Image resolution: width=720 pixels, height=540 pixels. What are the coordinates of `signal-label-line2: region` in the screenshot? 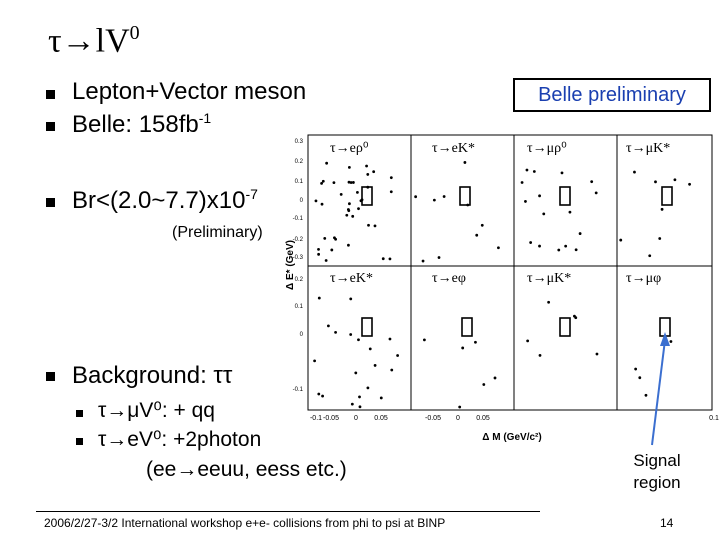 It's located at (657, 482).